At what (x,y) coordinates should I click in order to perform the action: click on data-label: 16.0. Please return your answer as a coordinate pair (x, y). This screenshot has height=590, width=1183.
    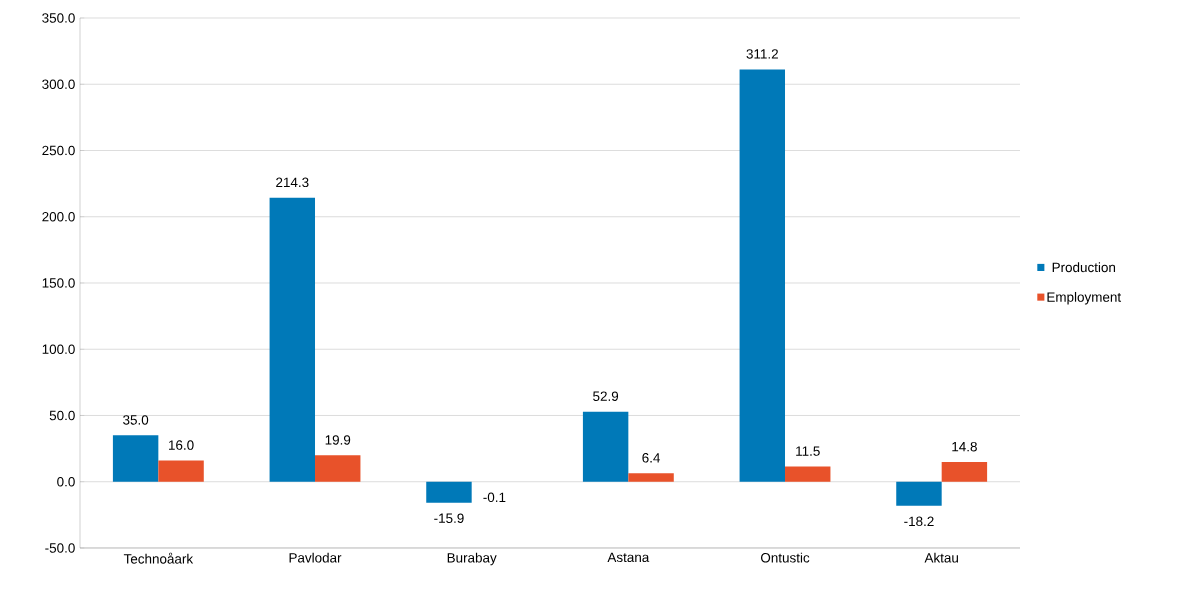
    Looking at the image, I should click on (181, 445).